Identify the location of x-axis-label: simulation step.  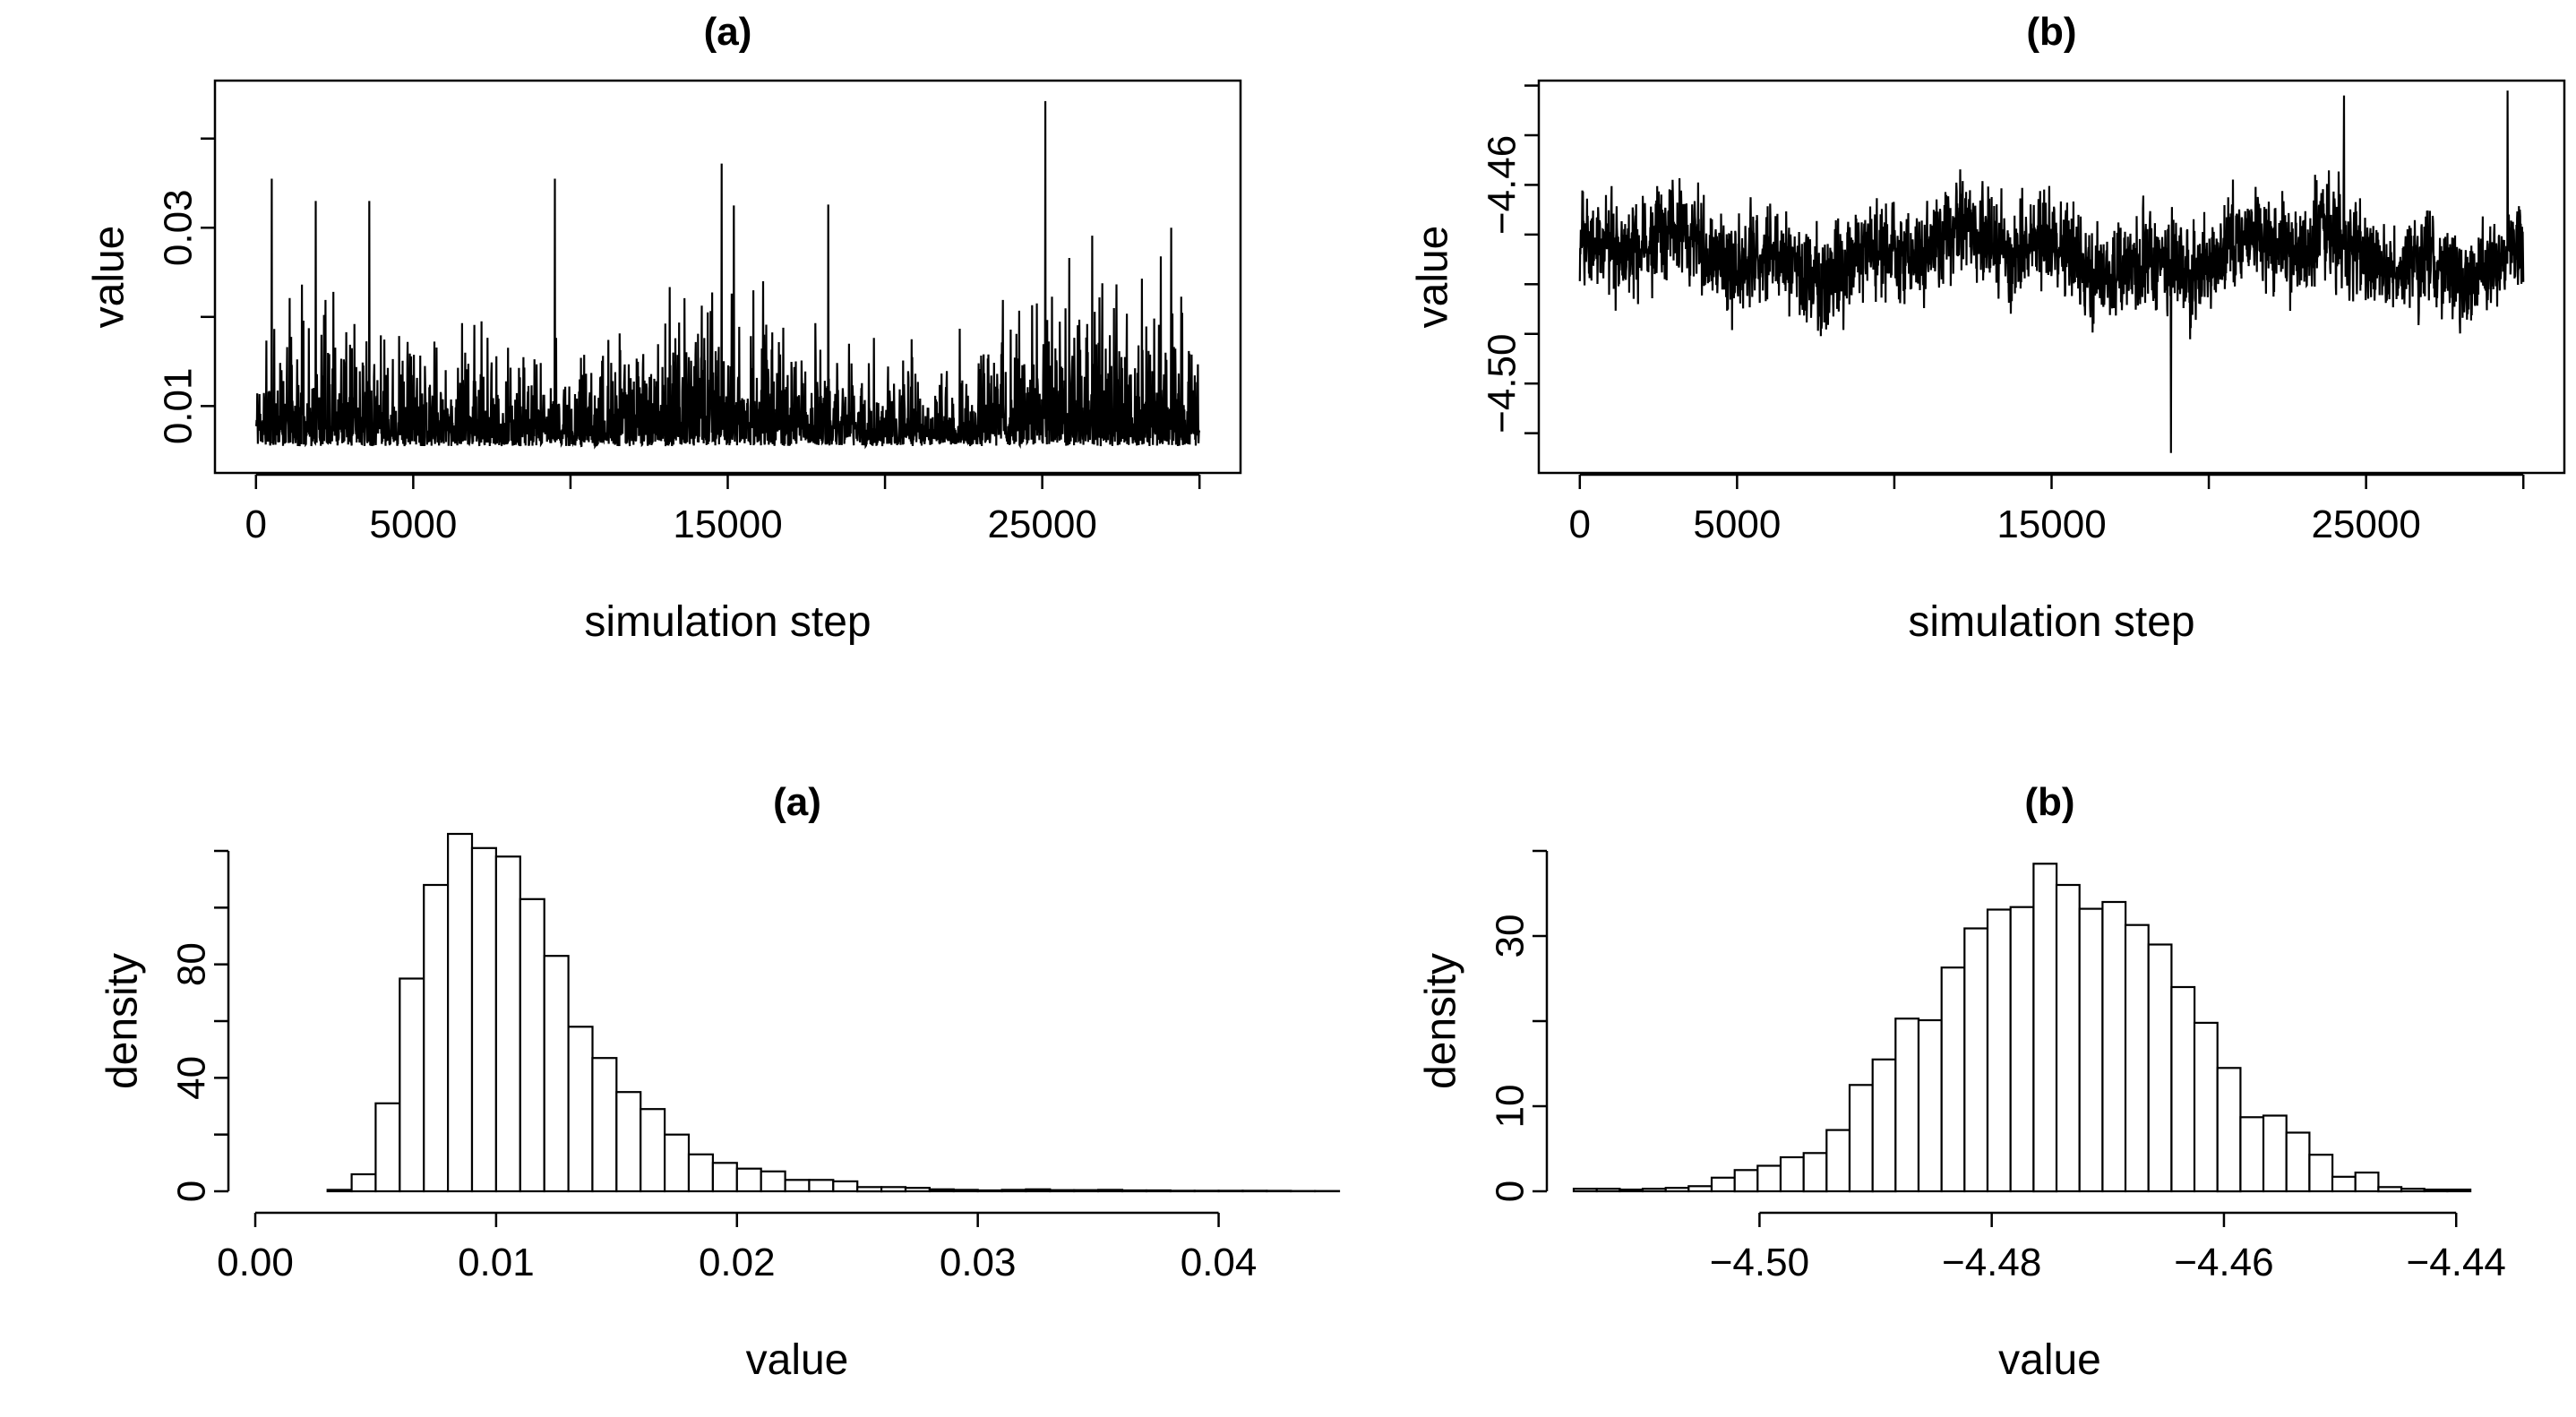
(2051, 622).